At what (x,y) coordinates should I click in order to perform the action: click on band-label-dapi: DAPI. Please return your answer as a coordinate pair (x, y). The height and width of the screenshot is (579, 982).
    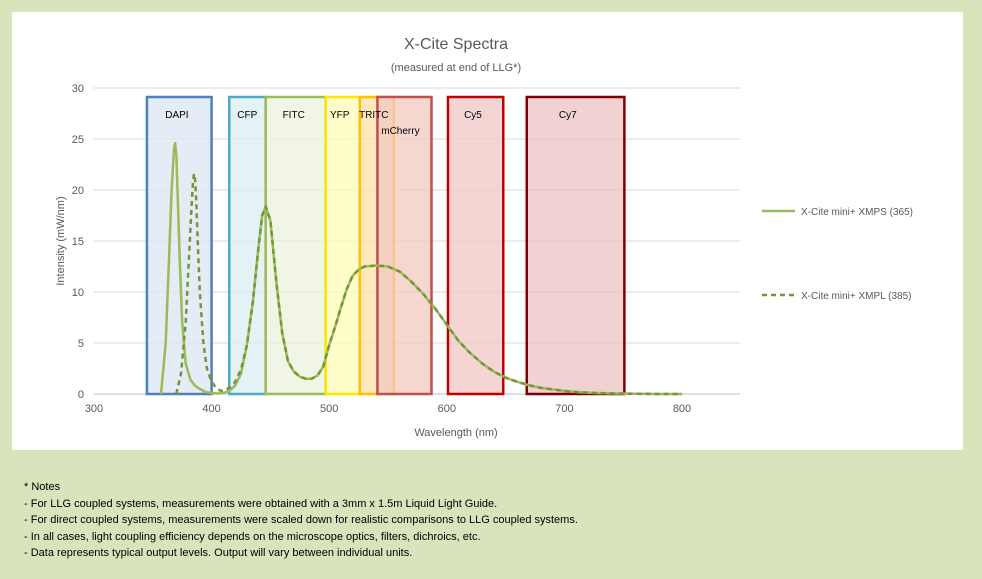
    Looking at the image, I should click on (176, 115).